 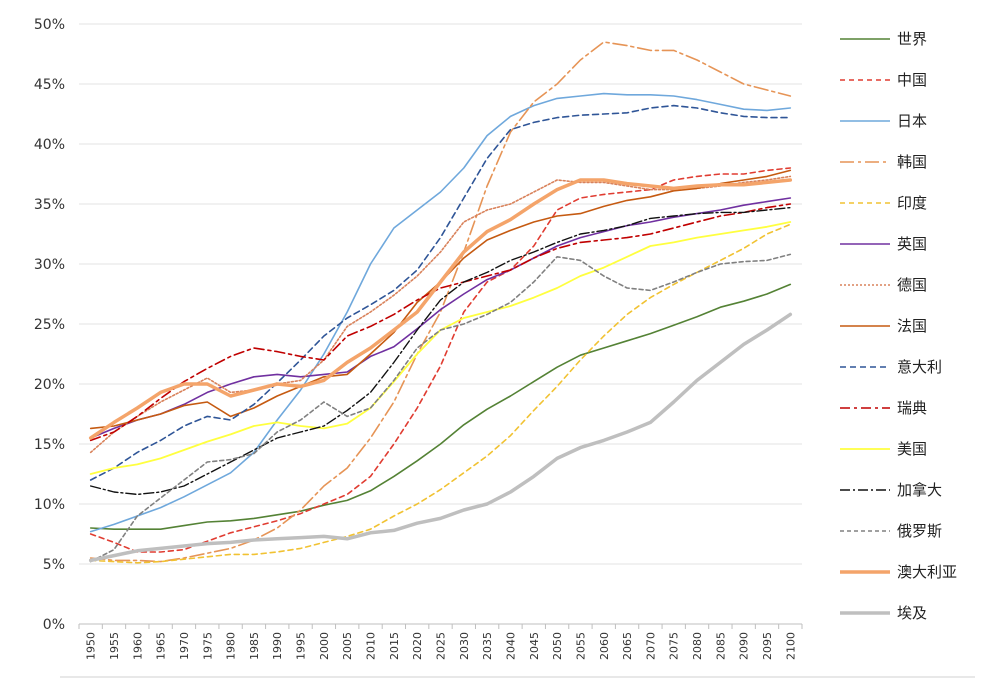 What do you see at coordinates (912, 80) in the screenshot?
I see `legend-label-1: 中国` at bounding box center [912, 80].